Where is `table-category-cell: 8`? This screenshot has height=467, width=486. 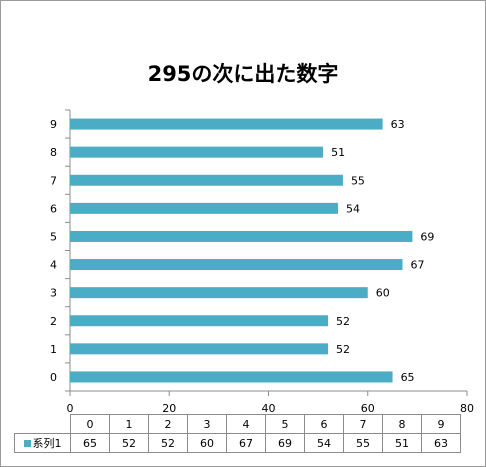
table-category-cell: 8 is located at coordinates (402, 424).